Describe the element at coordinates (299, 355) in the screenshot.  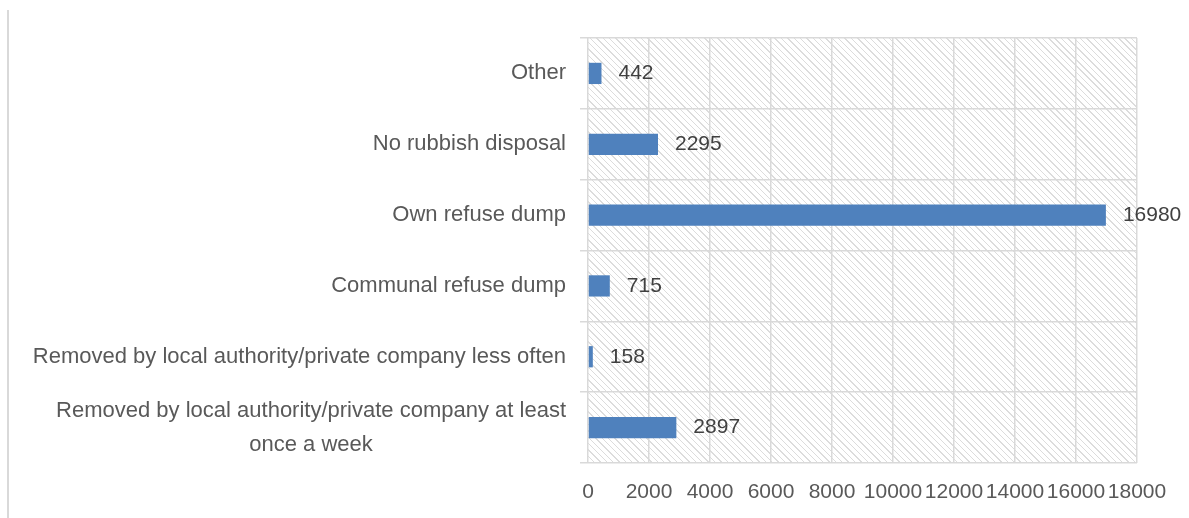
I see `y-tick-label: Removed by local authority/private company less often` at that location.